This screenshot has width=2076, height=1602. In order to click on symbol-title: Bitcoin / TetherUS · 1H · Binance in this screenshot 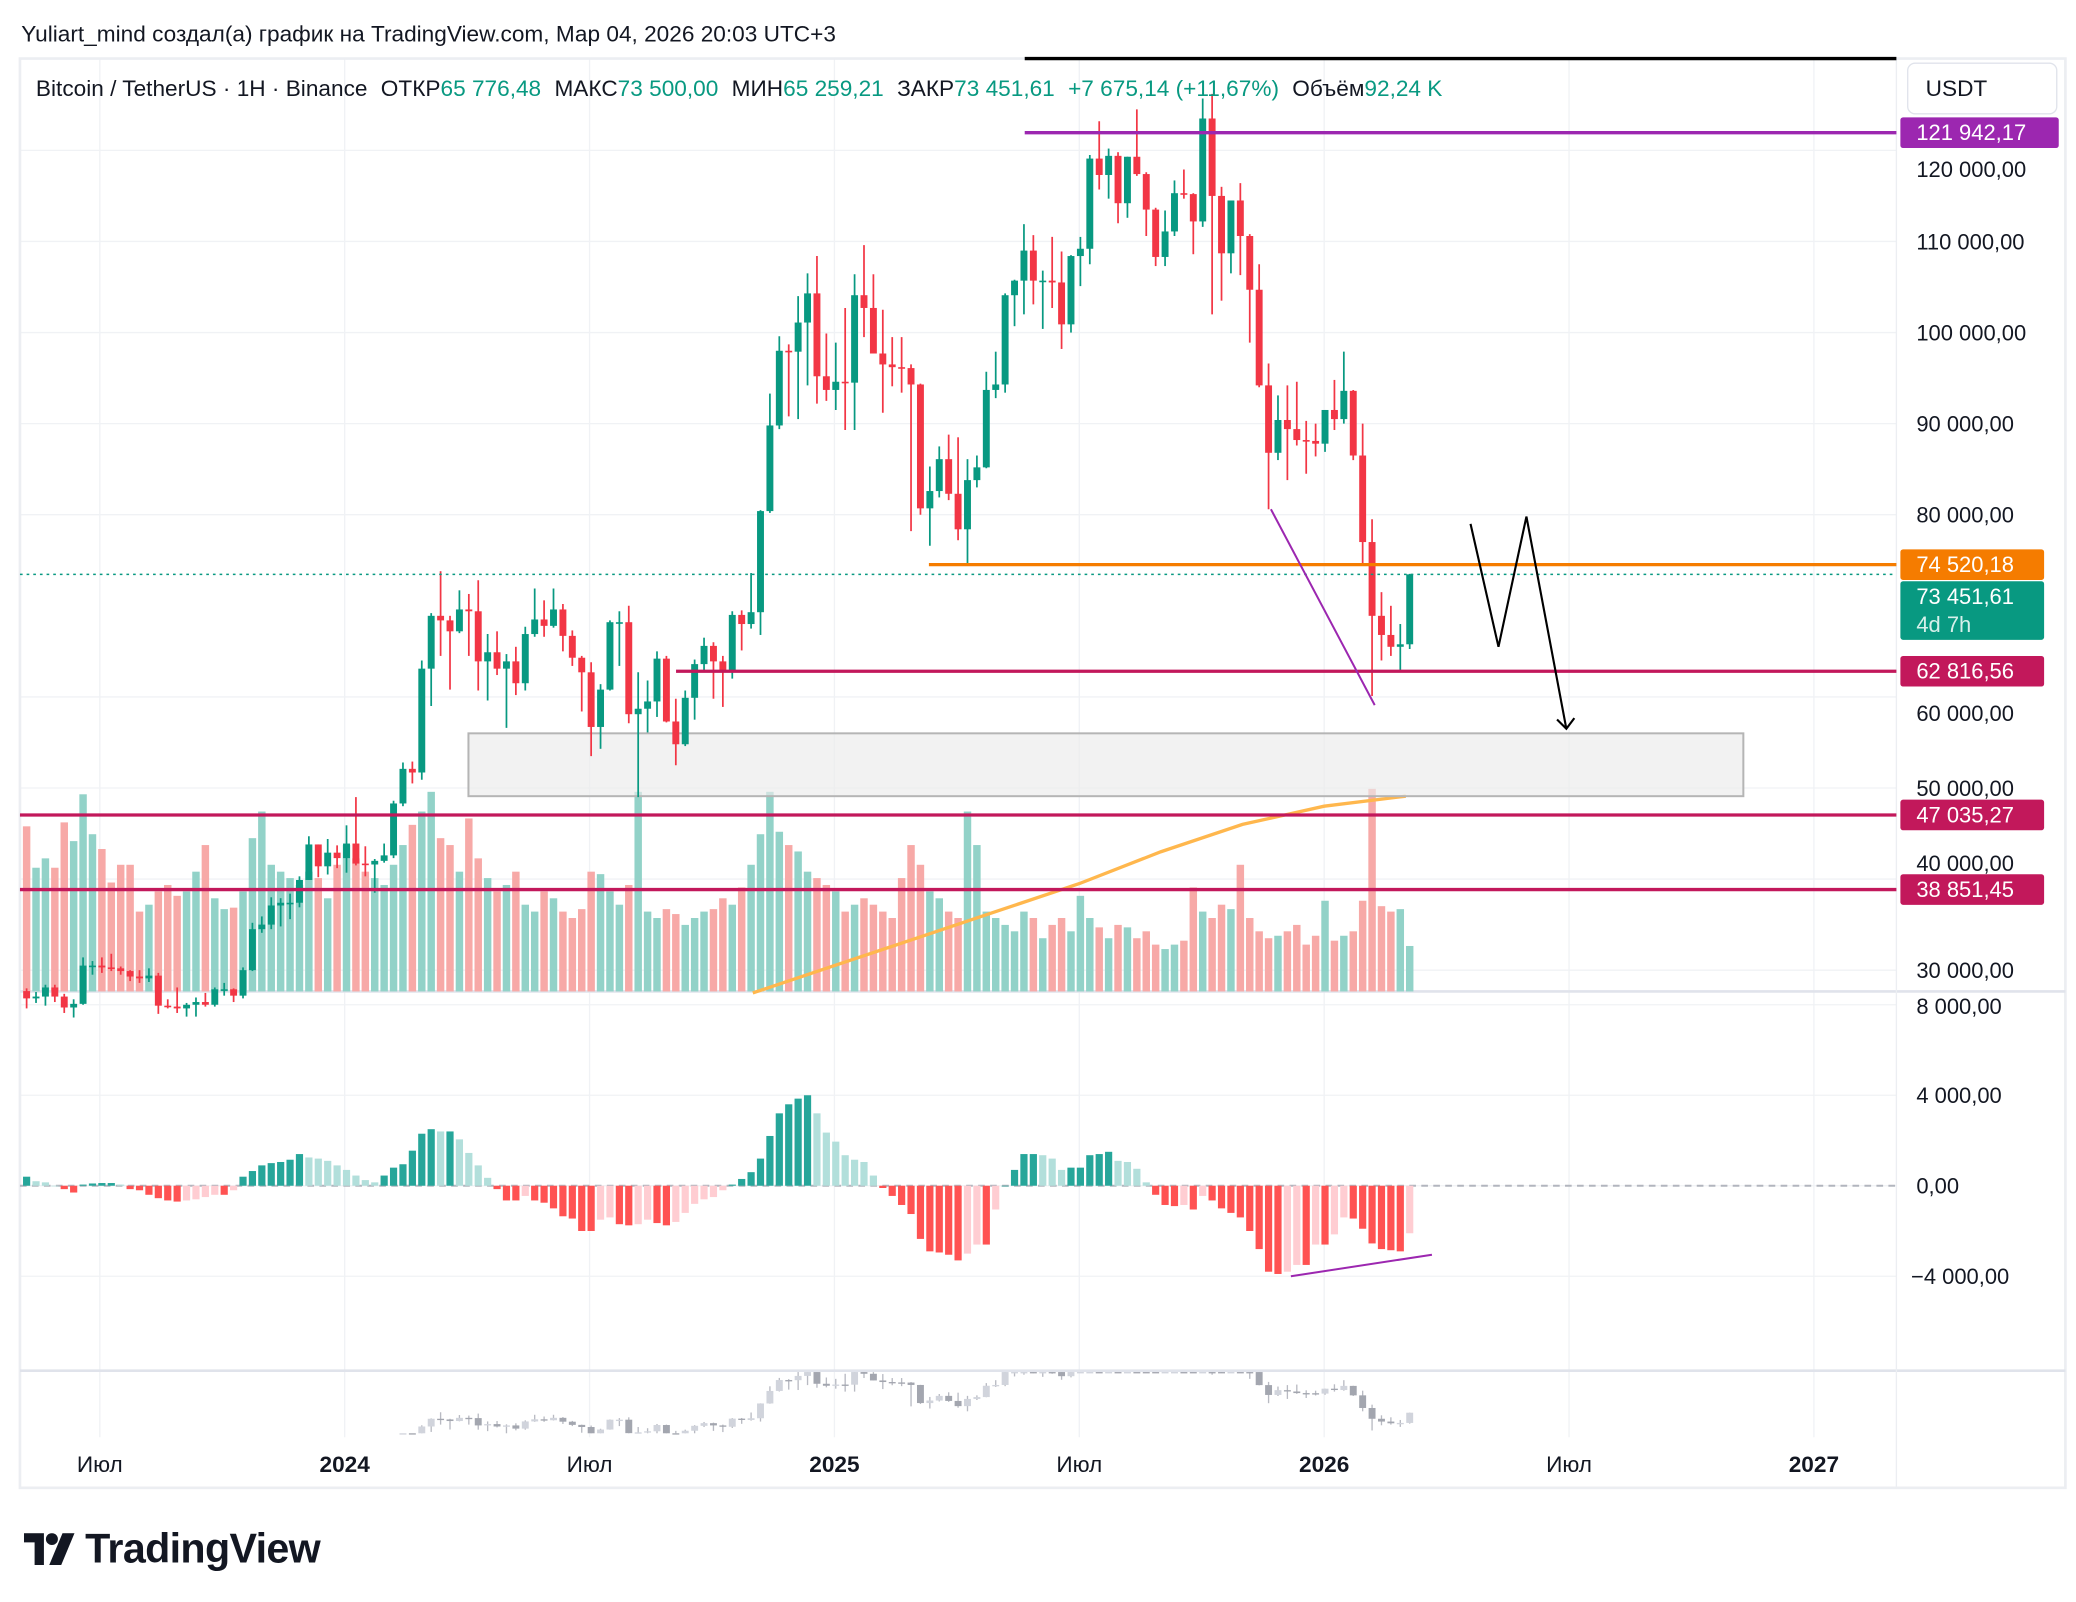, I will do `click(201, 88)`.